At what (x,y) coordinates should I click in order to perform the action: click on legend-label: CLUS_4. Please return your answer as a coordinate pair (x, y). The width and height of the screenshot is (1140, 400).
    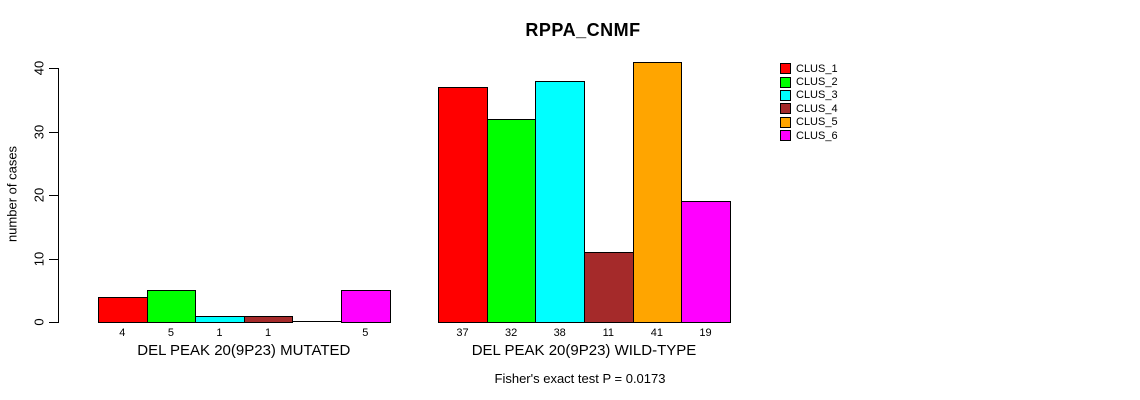
    Looking at the image, I should click on (817, 108).